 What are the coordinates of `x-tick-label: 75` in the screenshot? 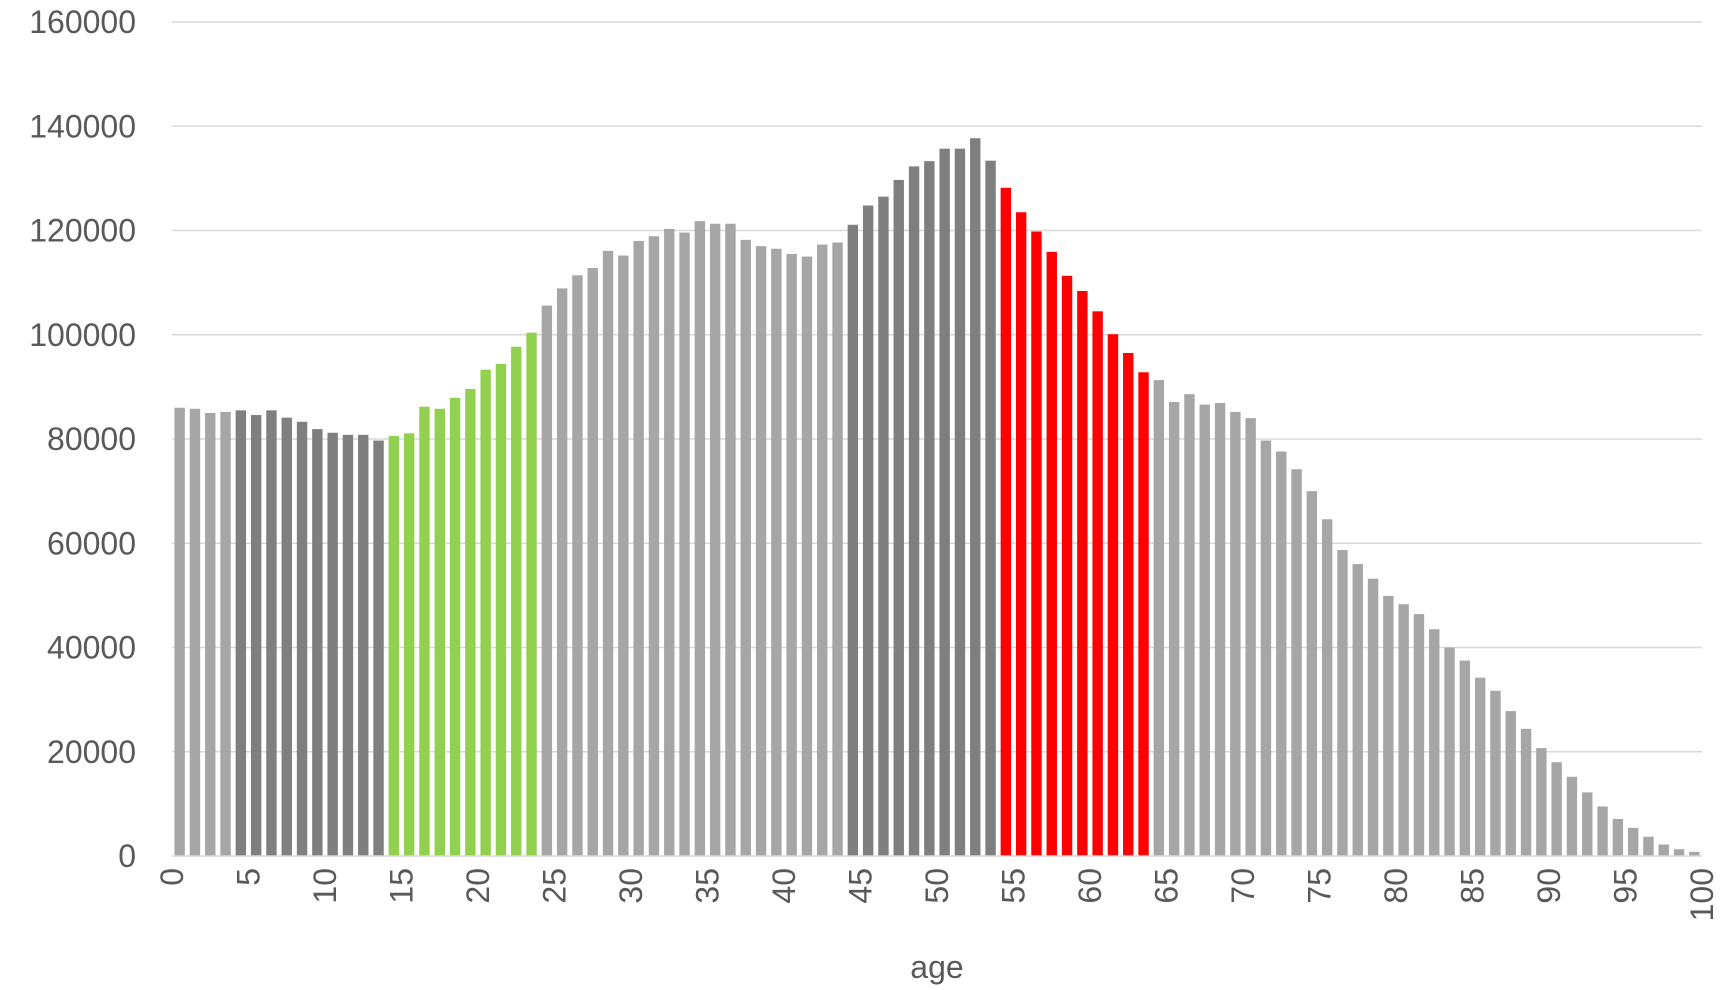 It's located at (1320, 886).